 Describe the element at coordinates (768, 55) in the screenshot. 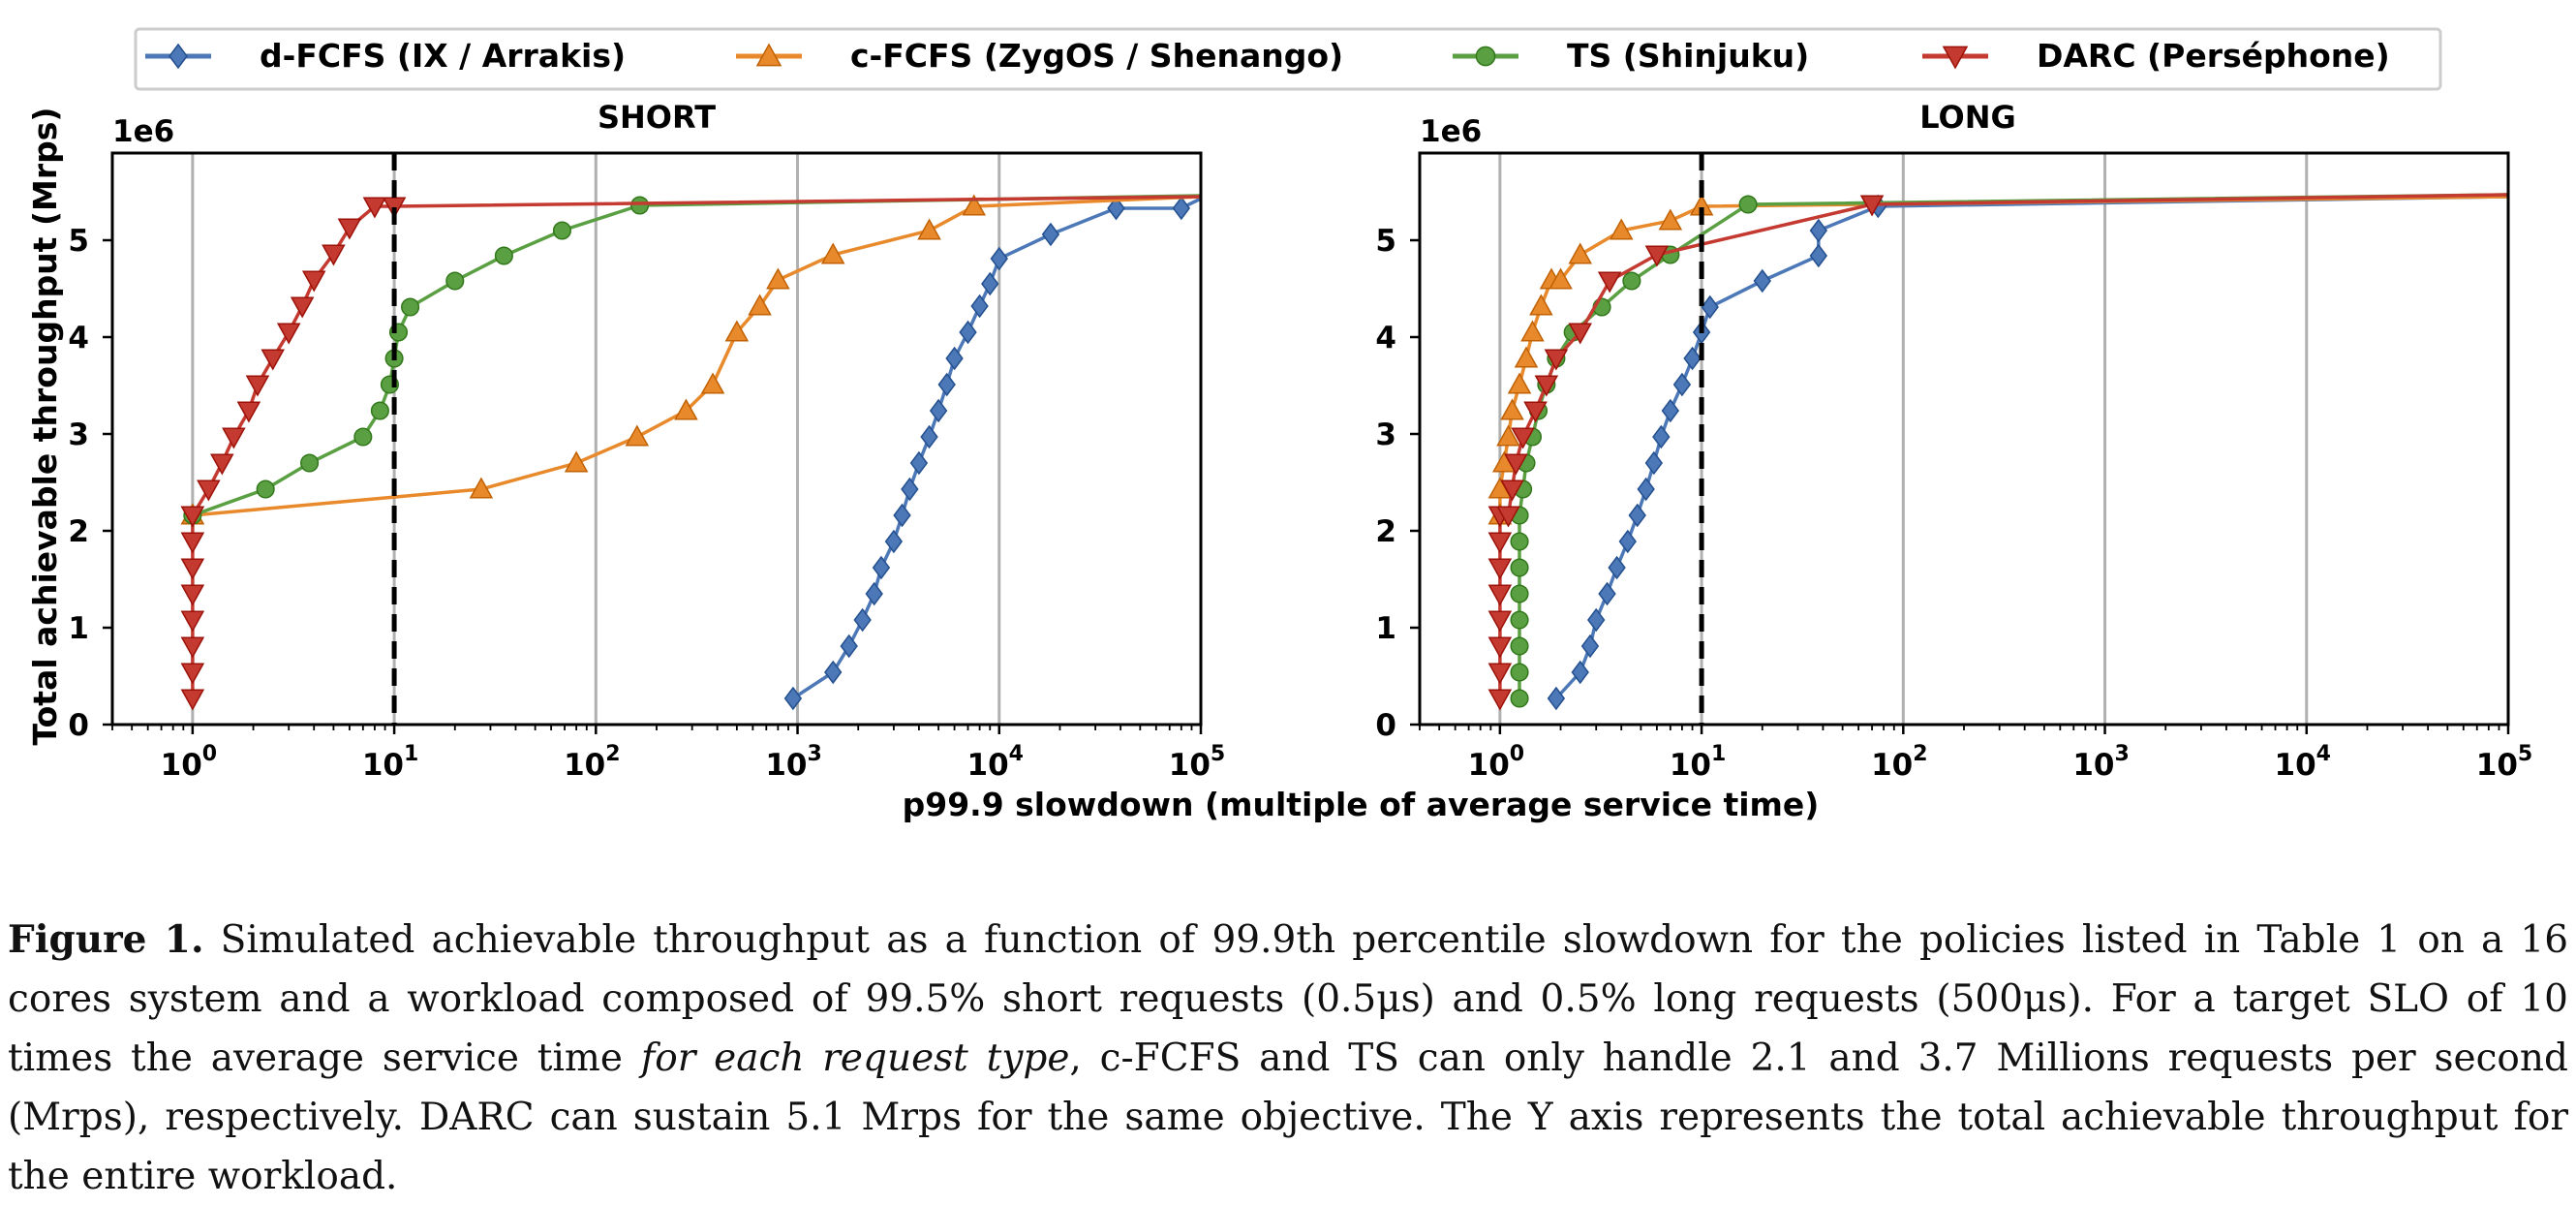

I see `legend-marker-triangle-up-icon` at that location.